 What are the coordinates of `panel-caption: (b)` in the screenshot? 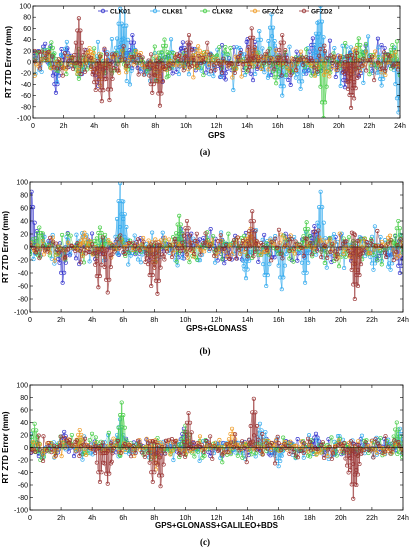 It's located at (205, 351).